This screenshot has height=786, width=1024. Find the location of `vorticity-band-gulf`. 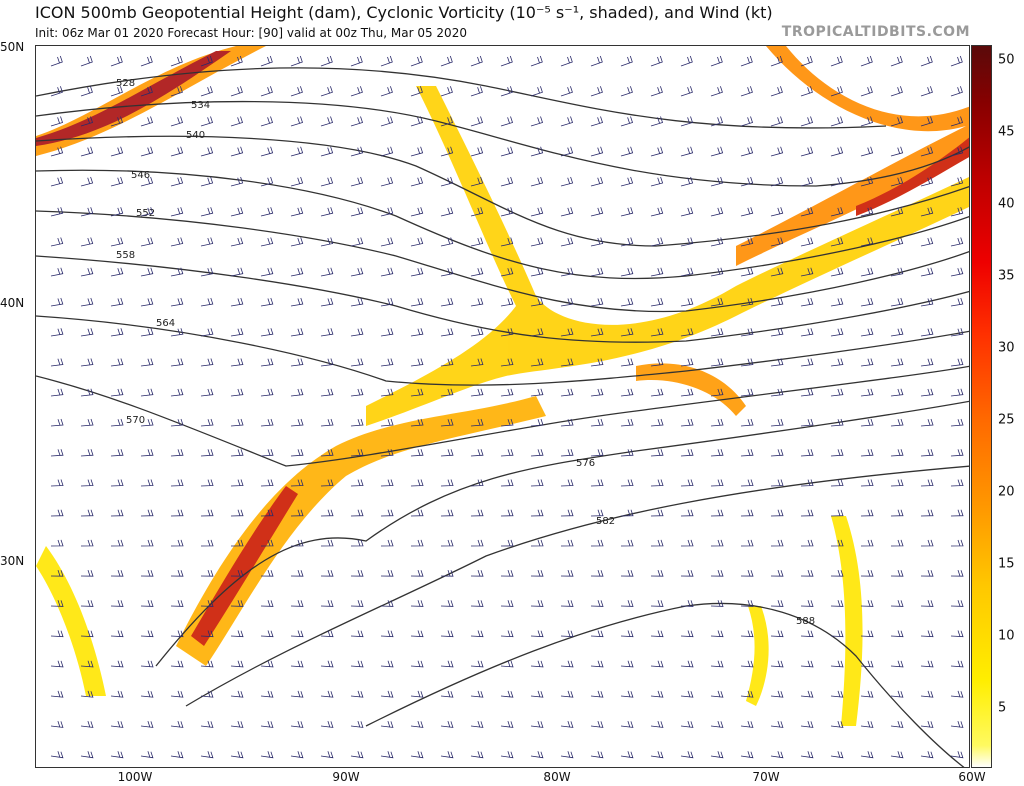

vorticity-band-gulf is located at coordinates (361, 531).